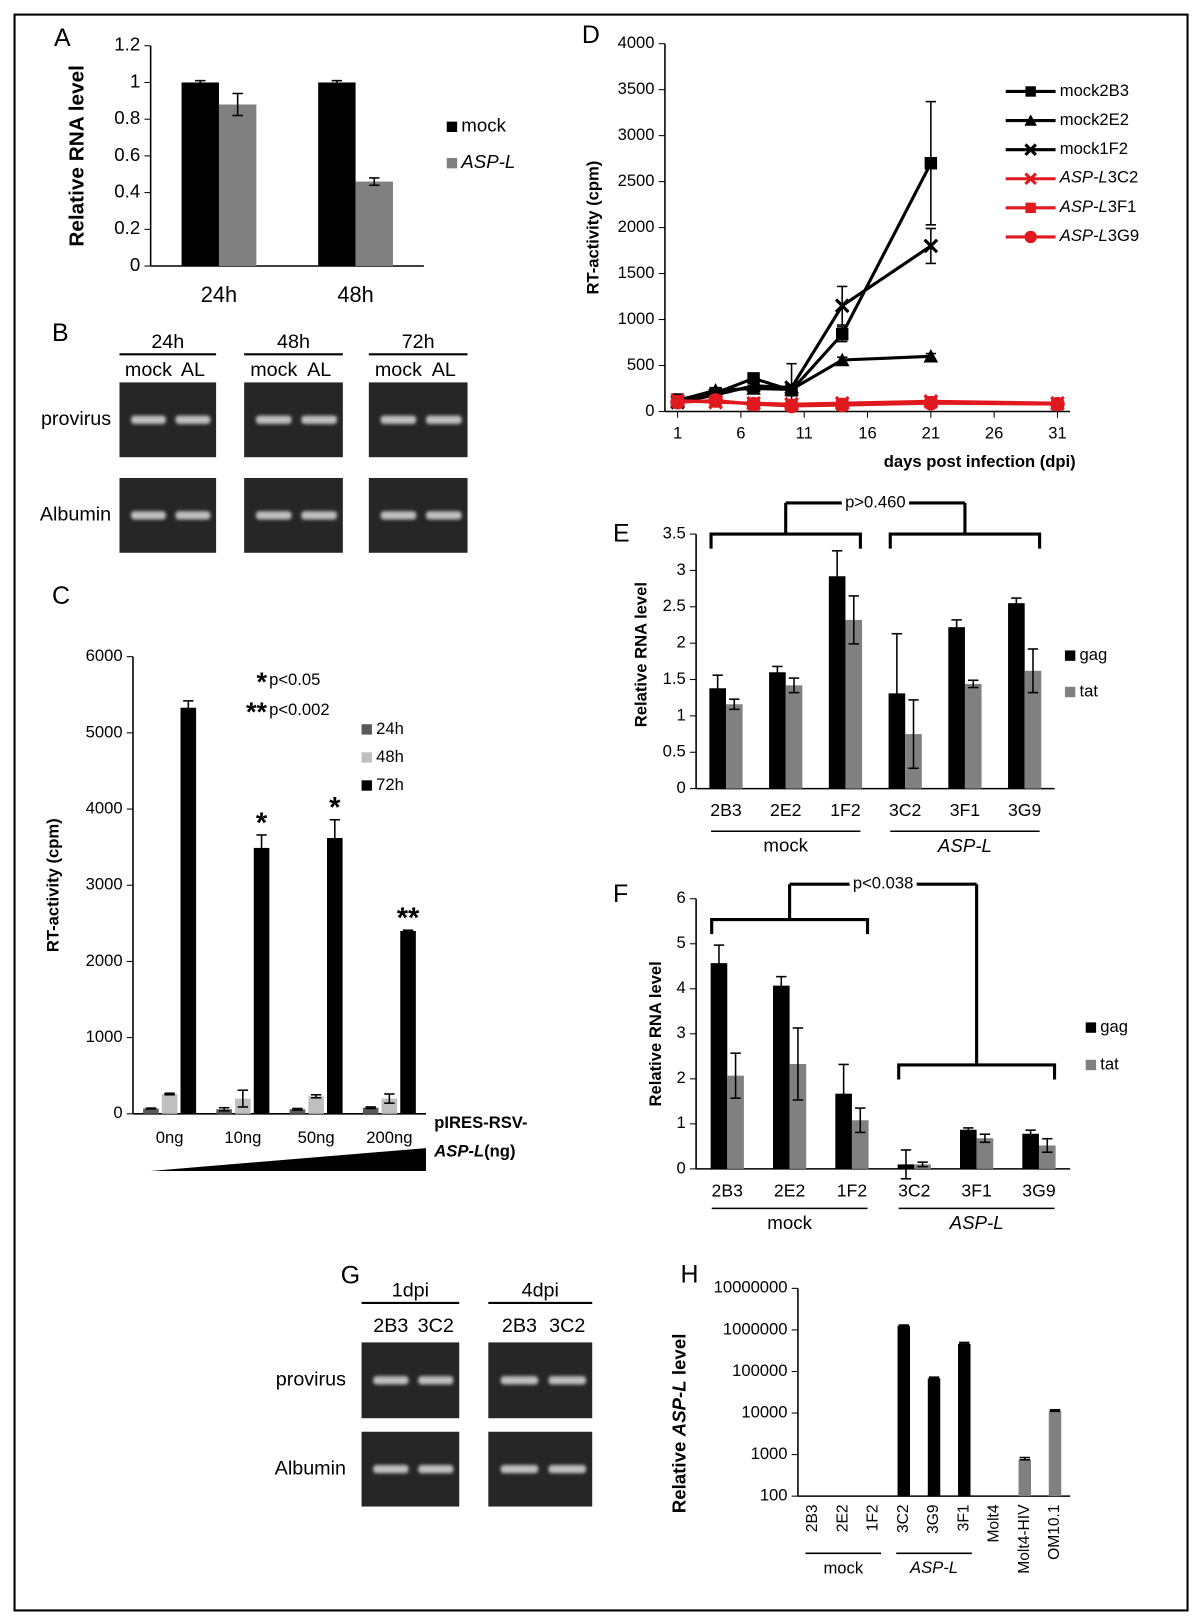 This screenshot has width=1200, height=1624. I want to click on x-tick-label: 16, so click(867, 433).